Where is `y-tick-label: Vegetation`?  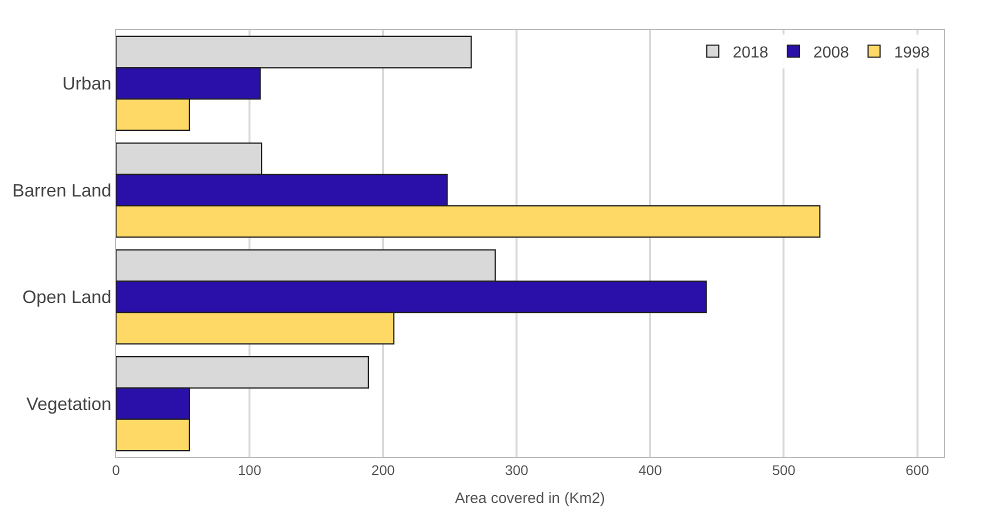
y-tick-label: Vegetation is located at coordinates (69, 404).